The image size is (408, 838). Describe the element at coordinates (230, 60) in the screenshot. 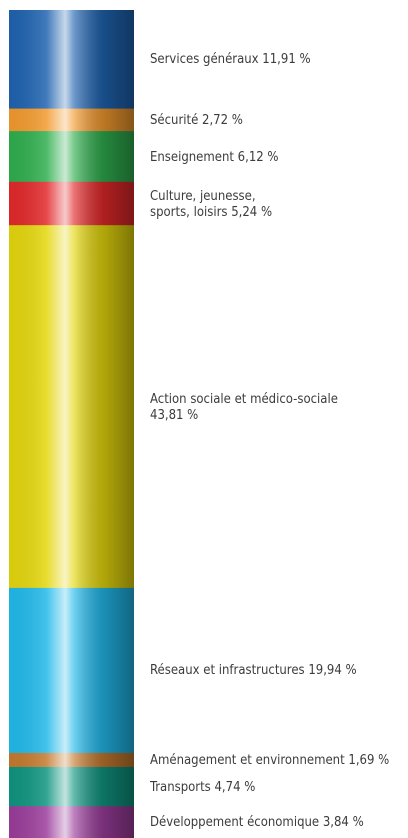

I see `segment-label-1: Services généraux 11,91 %` at that location.